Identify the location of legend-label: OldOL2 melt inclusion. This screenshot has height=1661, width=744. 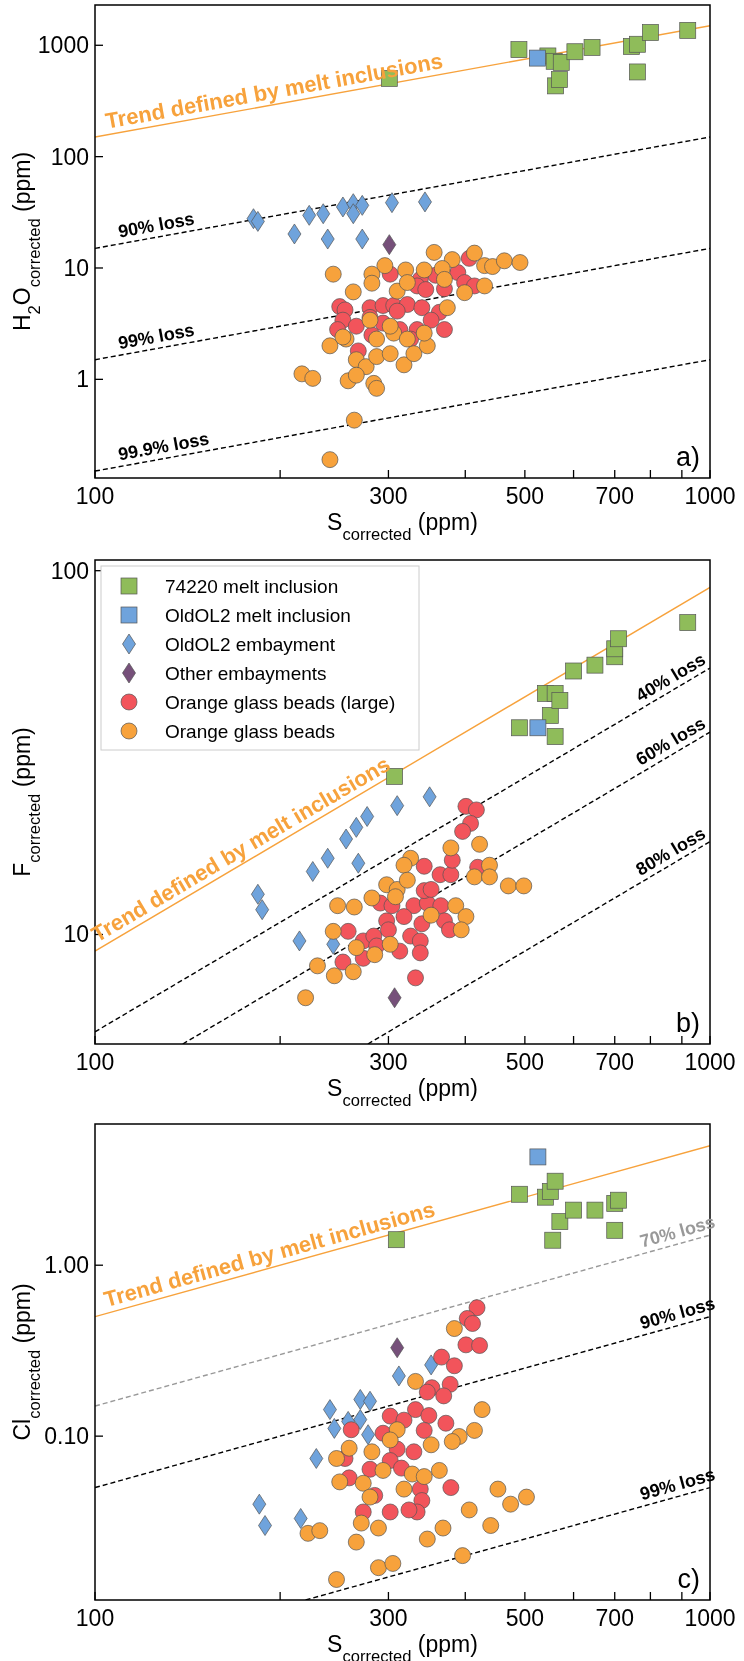
(258, 615).